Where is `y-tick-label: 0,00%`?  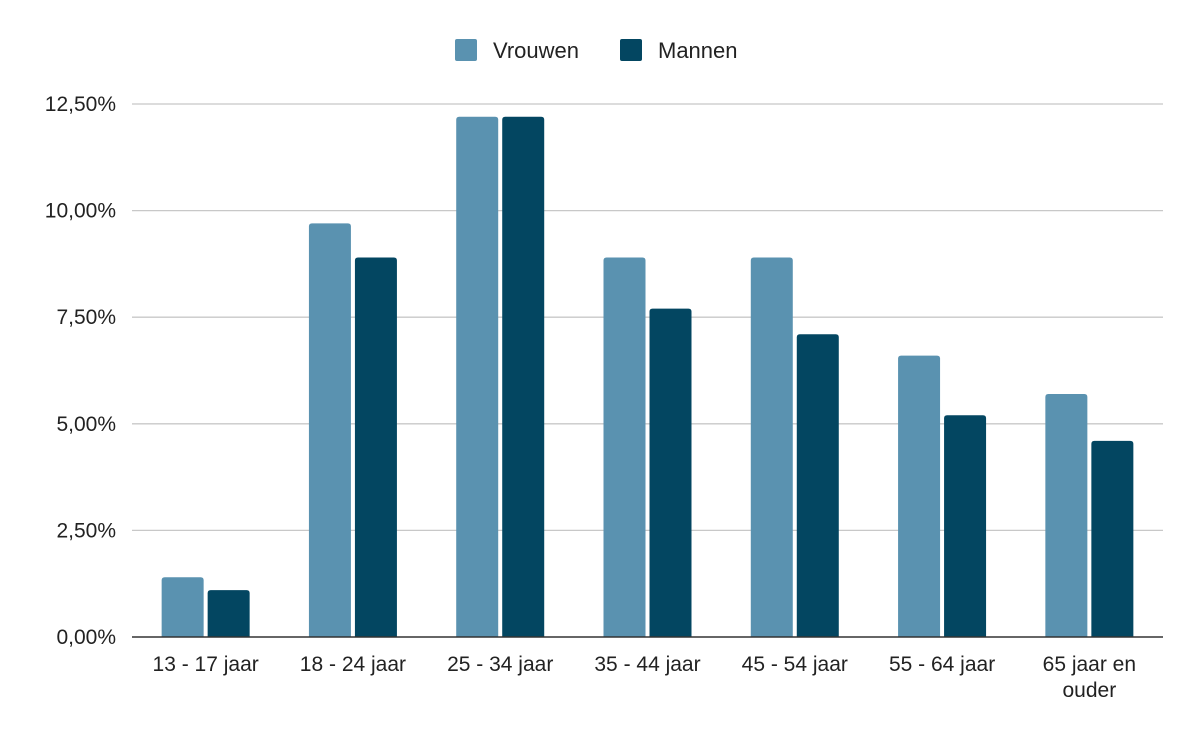
y-tick-label: 0,00% is located at coordinates (86, 637).